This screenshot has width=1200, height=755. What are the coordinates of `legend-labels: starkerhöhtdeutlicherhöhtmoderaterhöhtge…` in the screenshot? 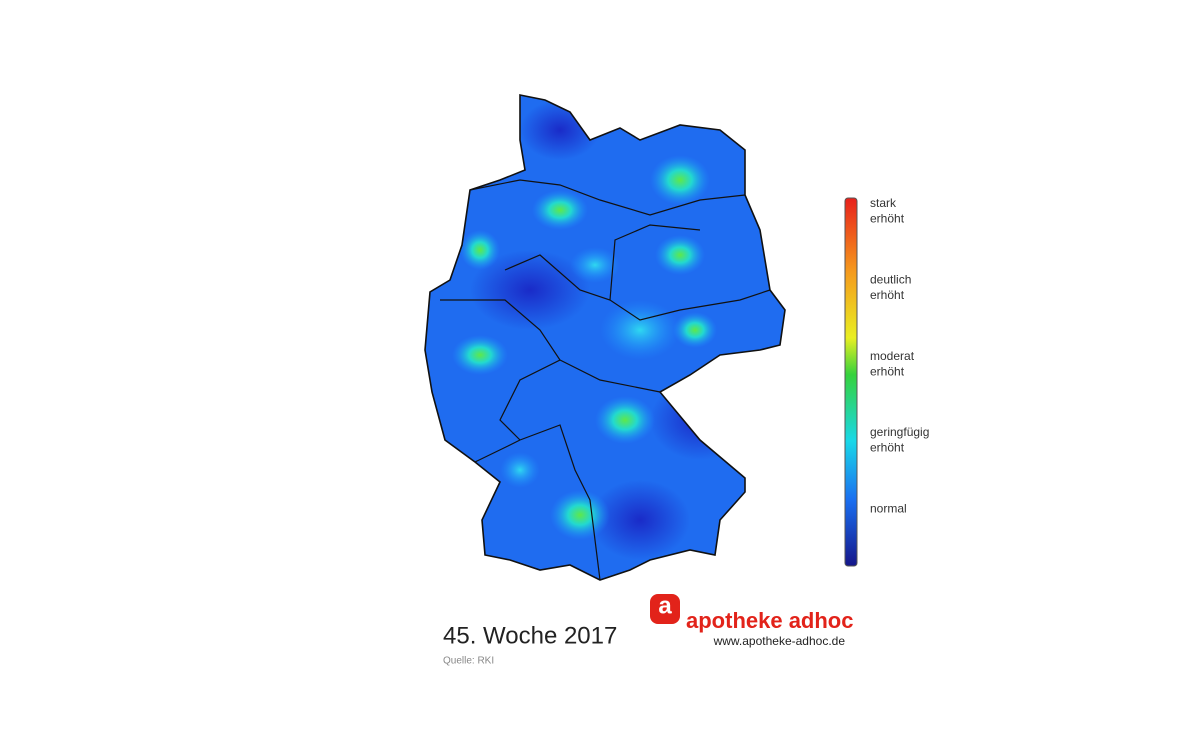 It's located at (899, 355).